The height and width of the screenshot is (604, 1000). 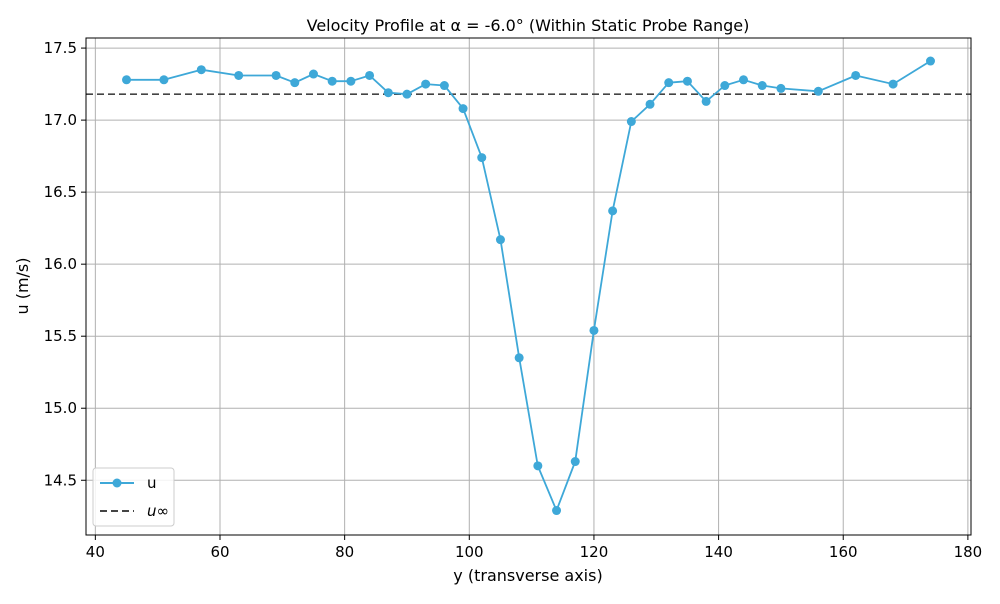 I want to click on y-tick-label: 16.5, so click(x=60, y=192).